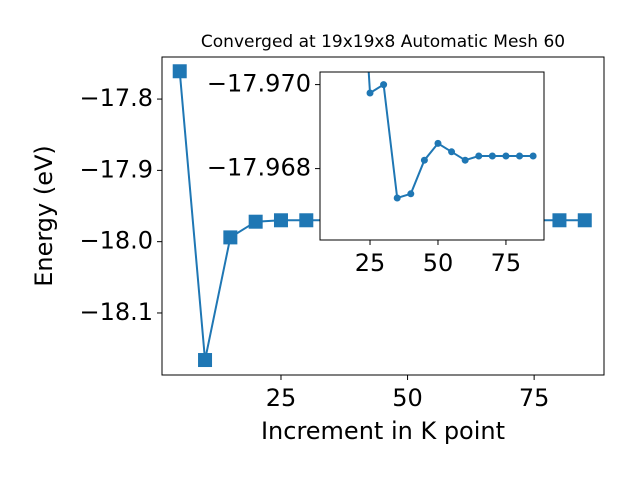 This screenshot has width=640, height=484. I want to click on y-tick-label: −17.8, so click(116, 98).